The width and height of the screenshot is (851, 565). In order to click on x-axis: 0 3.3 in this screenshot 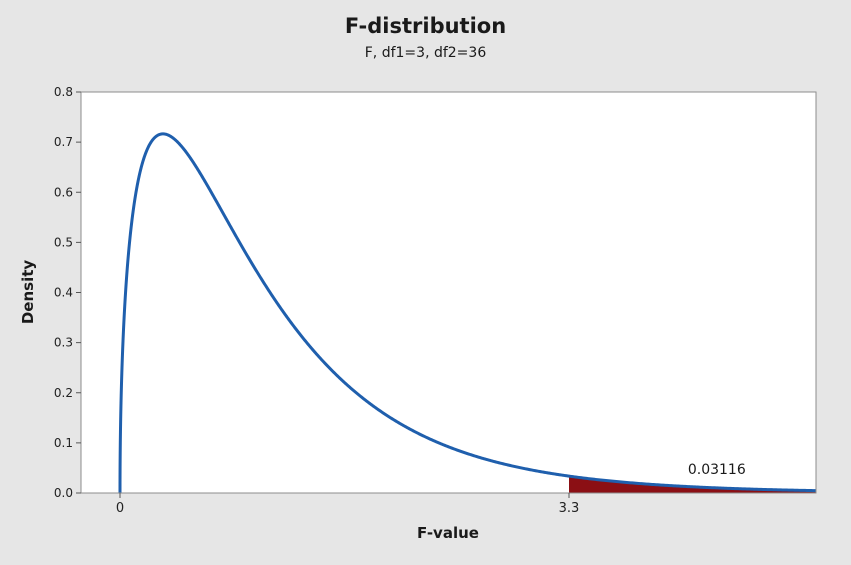, I will do `click(347, 504)`.